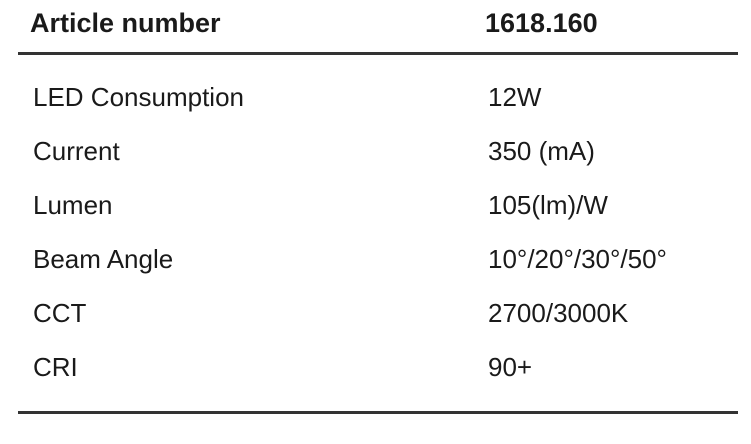 The width and height of the screenshot is (751, 444). What do you see at coordinates (73, 205) in the screenshot?
I see `spec-label: Lumen` at bounding box center [73, 205].